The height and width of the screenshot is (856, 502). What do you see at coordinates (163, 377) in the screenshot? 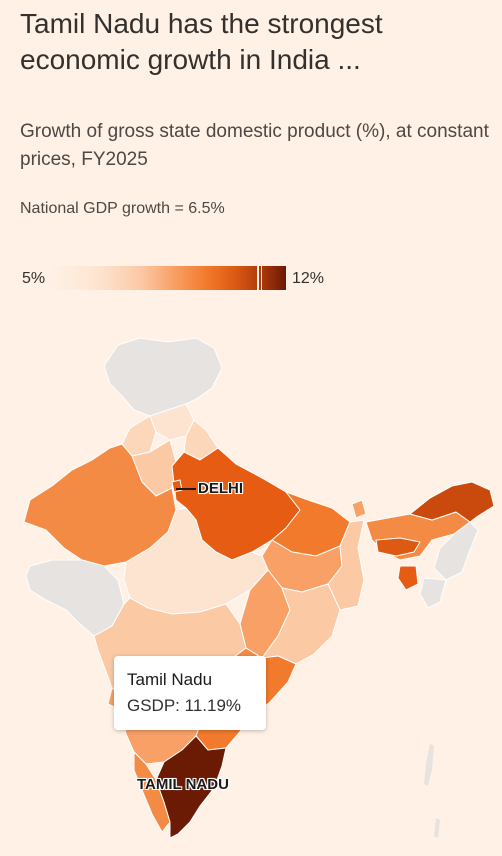
I see `region-jammu-kashmir` at bounding box center [163, 377].